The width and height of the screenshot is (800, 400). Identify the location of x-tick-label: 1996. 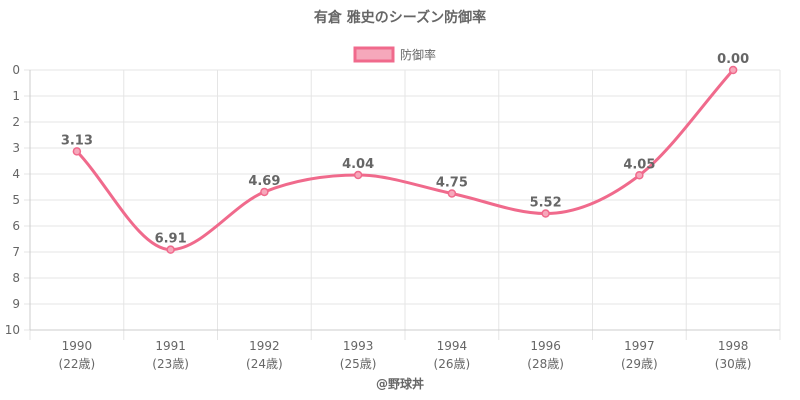
(545, 346).